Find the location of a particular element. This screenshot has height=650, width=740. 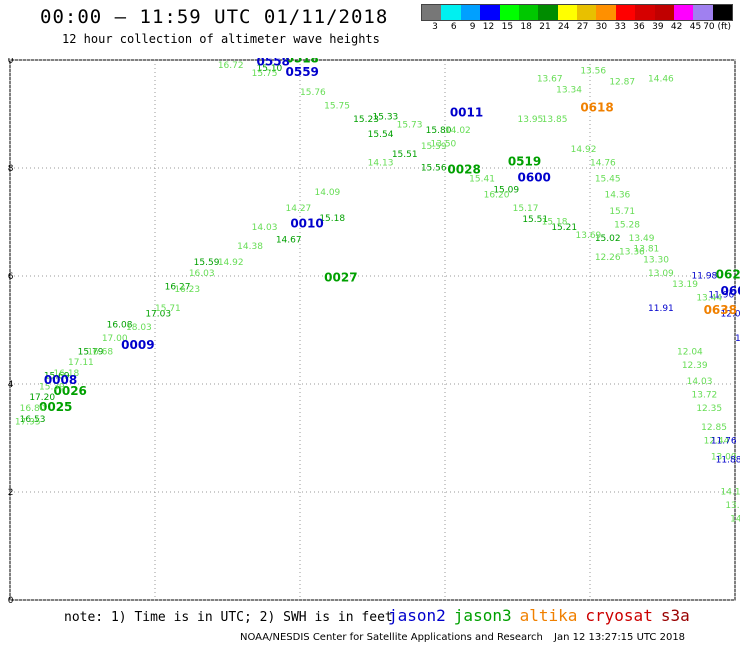

wave-height-label: 13.30 is located at coordinates (656, 261).